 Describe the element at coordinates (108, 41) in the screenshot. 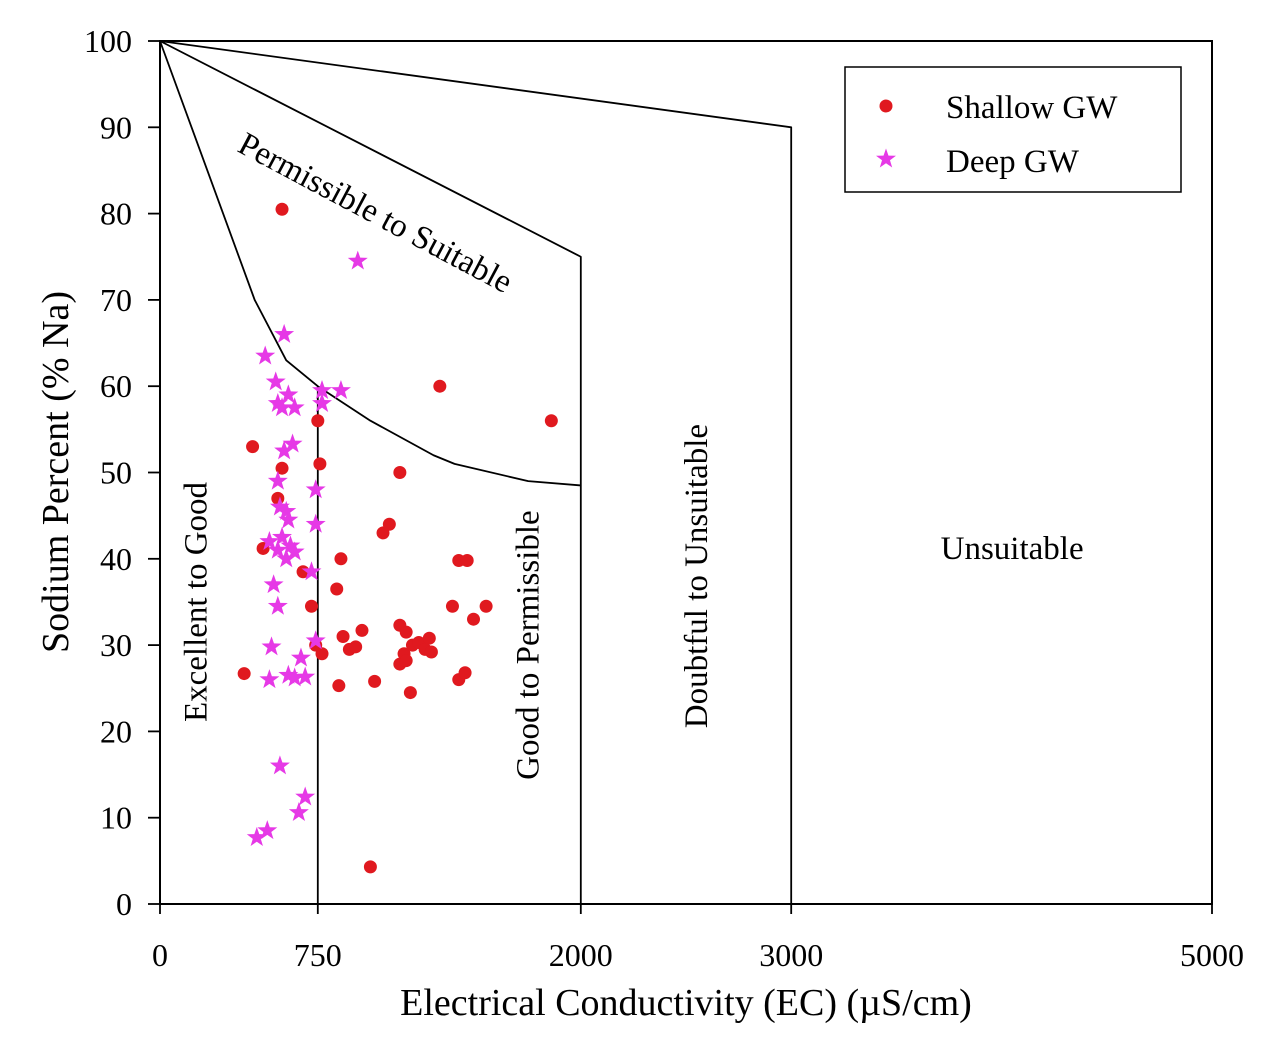

I see `y-tick-label: 100` at that location.